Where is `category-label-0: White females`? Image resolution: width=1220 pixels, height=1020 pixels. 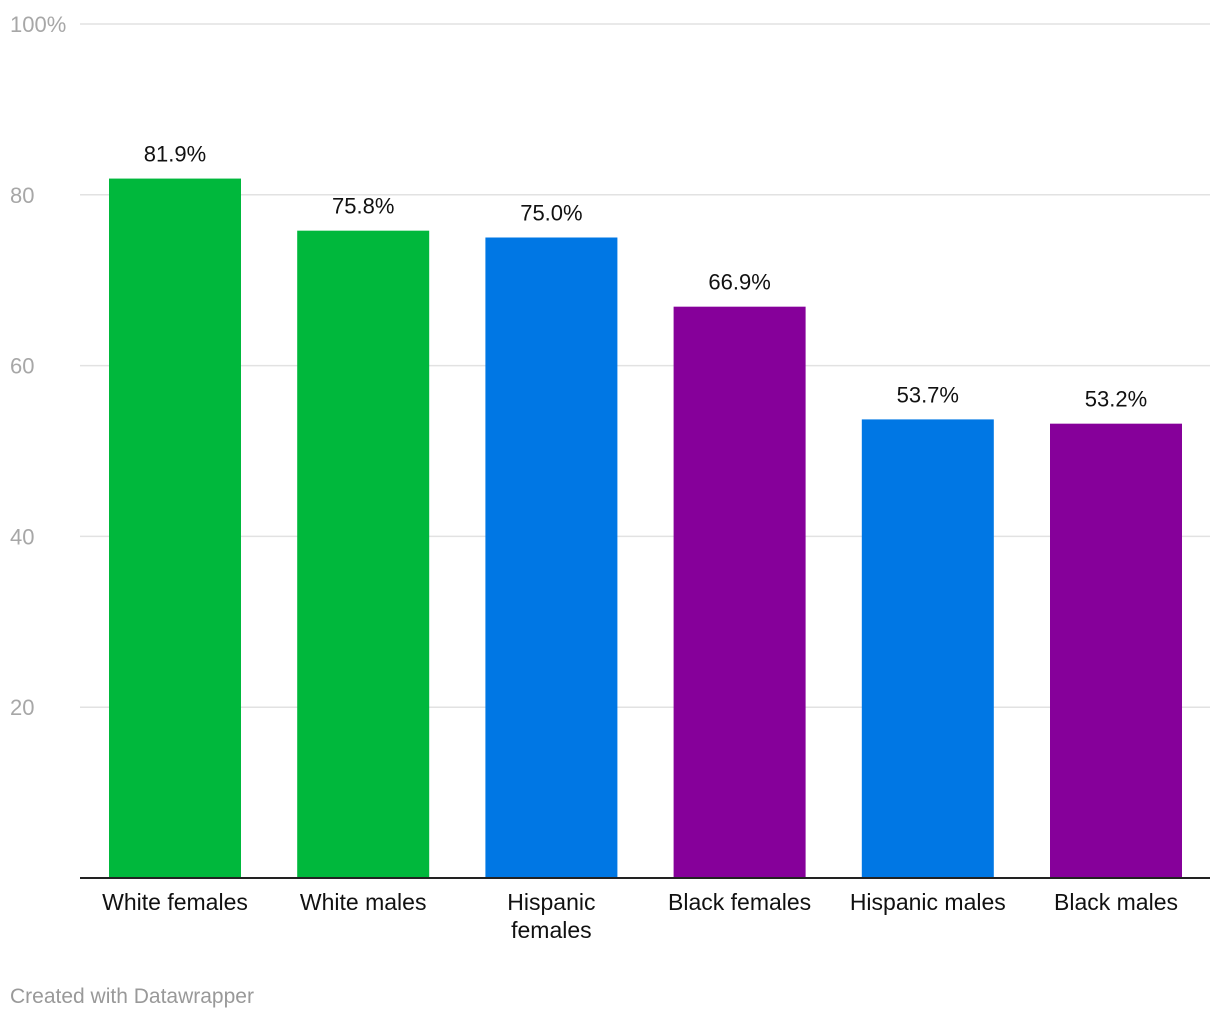
category-label-0: White females is located at coordinates (175, 902).